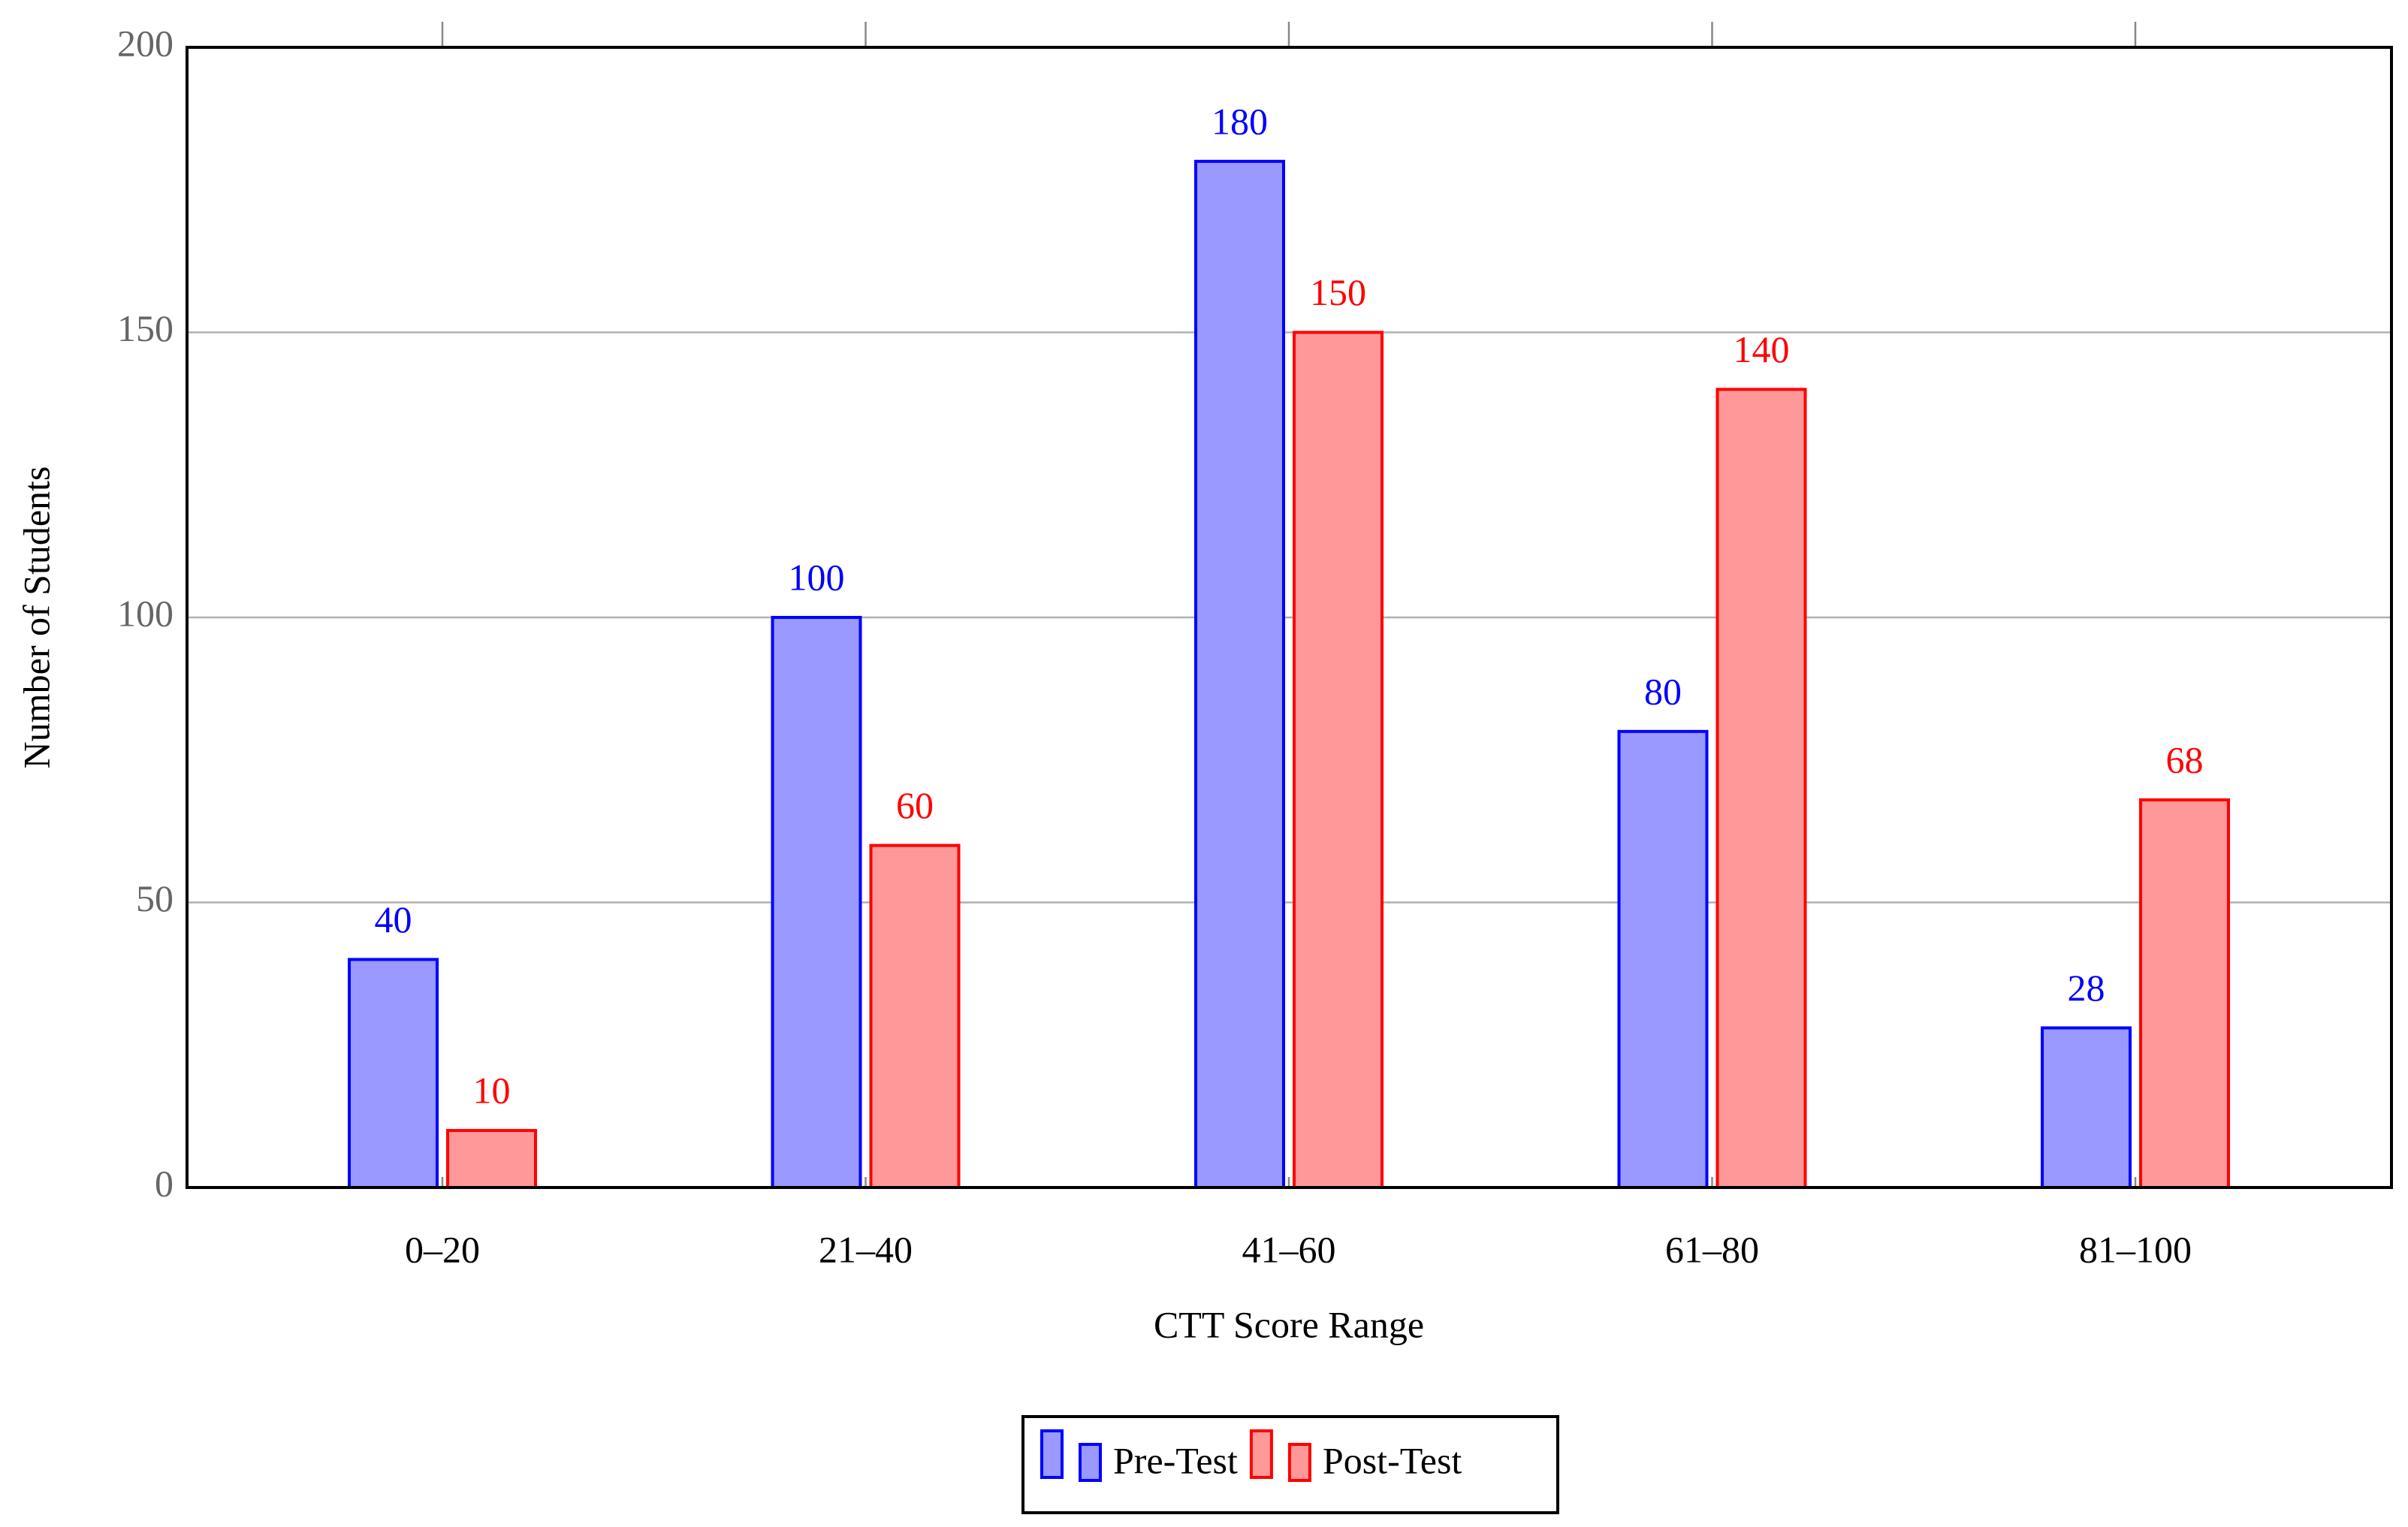  I want to click on data-label: 140, so click(1762, 349).